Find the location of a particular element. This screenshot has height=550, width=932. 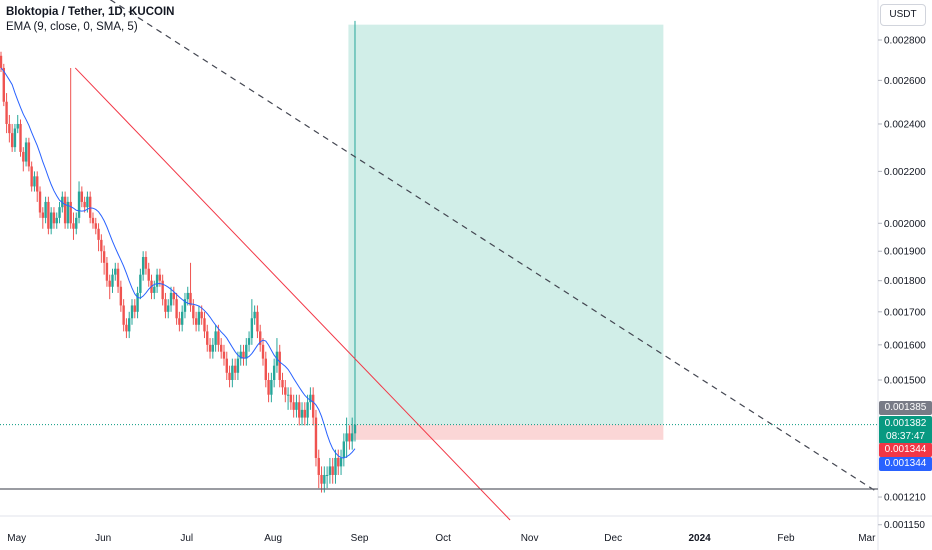

x-tick-label: Oct is located at coordinates (443, 538).